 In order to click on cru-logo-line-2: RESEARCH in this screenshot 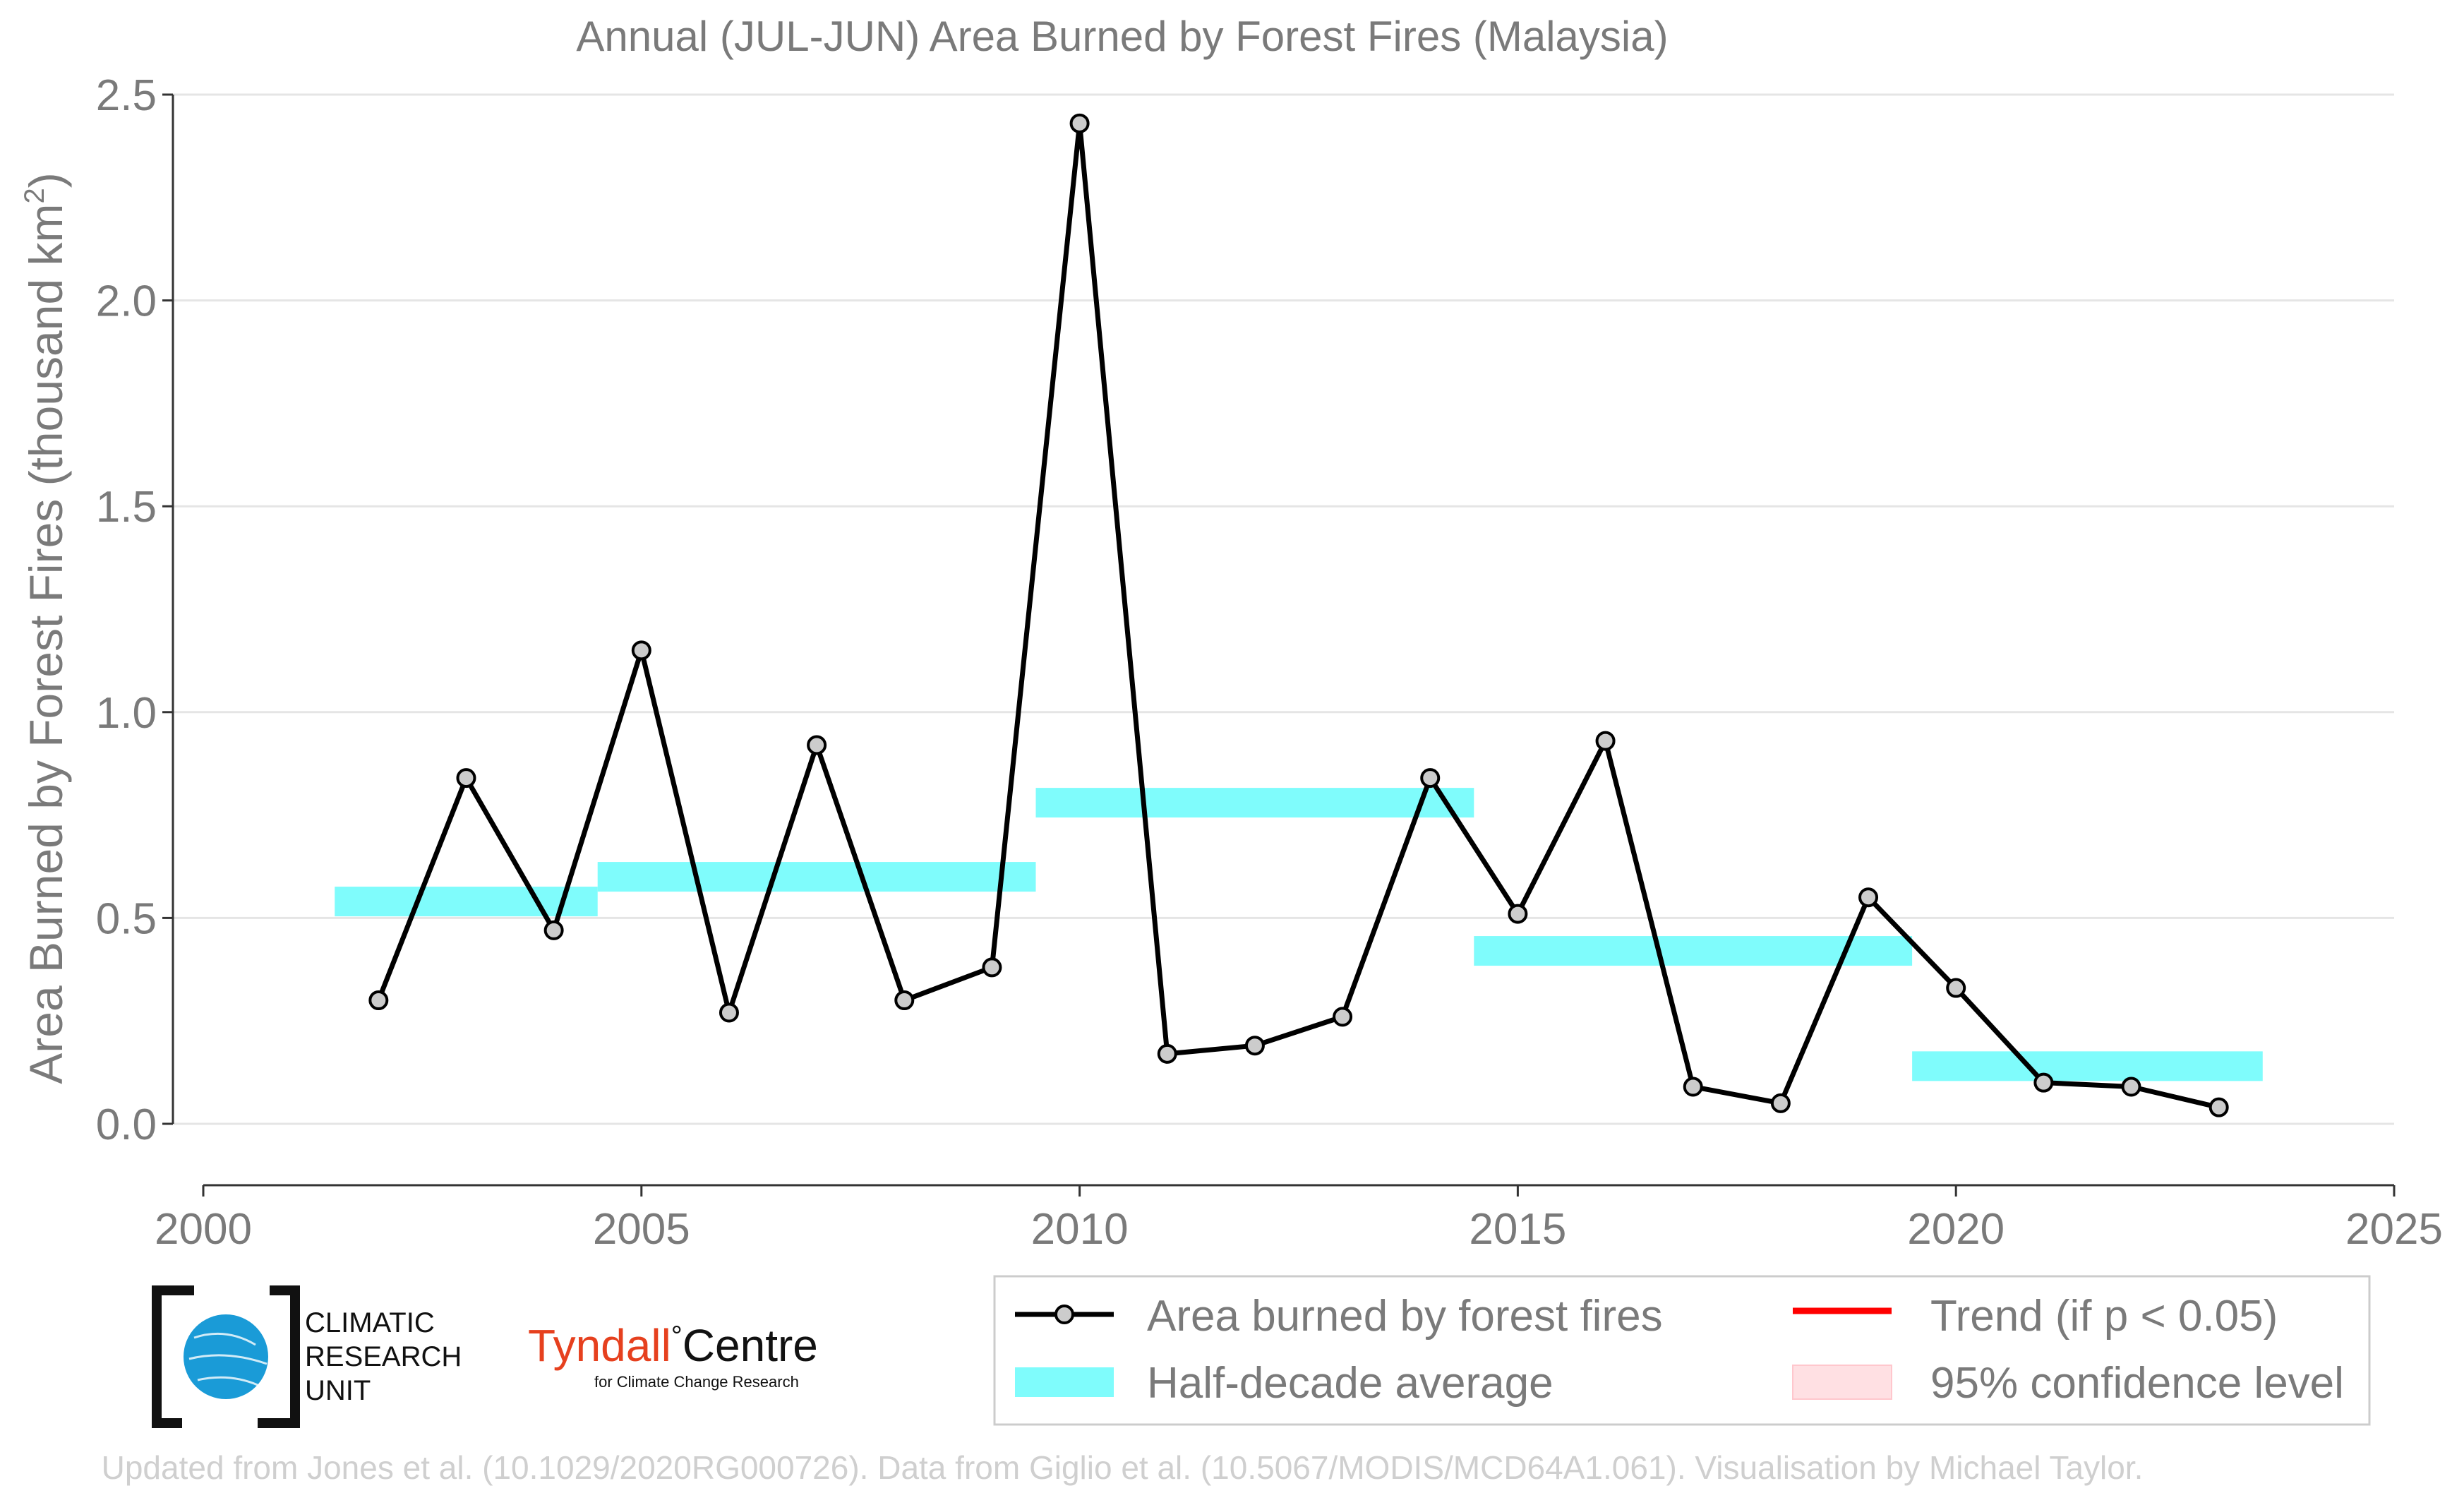, I will do `click(383, 1356)`.